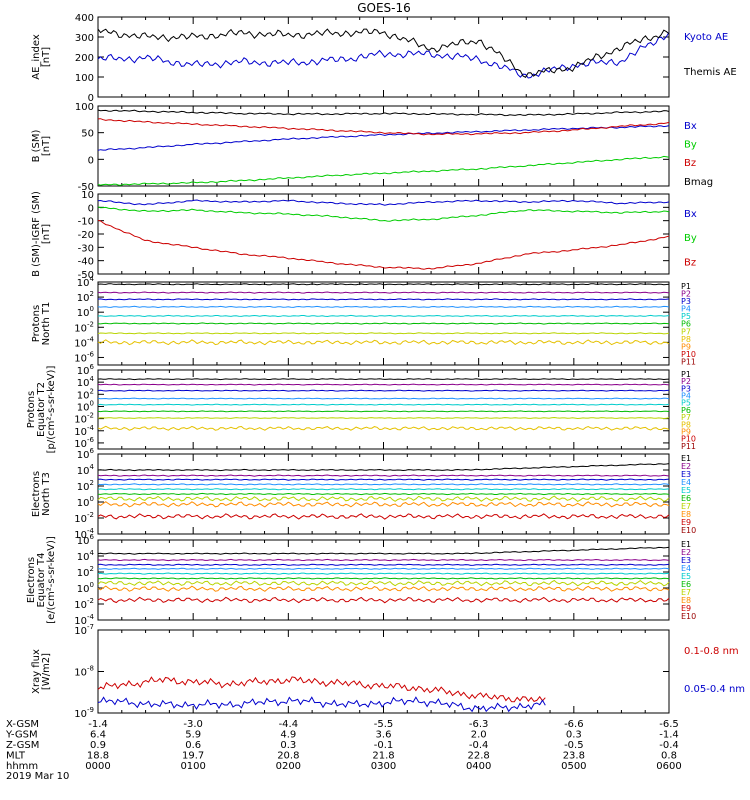  I want to click on orbit-cell: 2.0, so click(479, 735).